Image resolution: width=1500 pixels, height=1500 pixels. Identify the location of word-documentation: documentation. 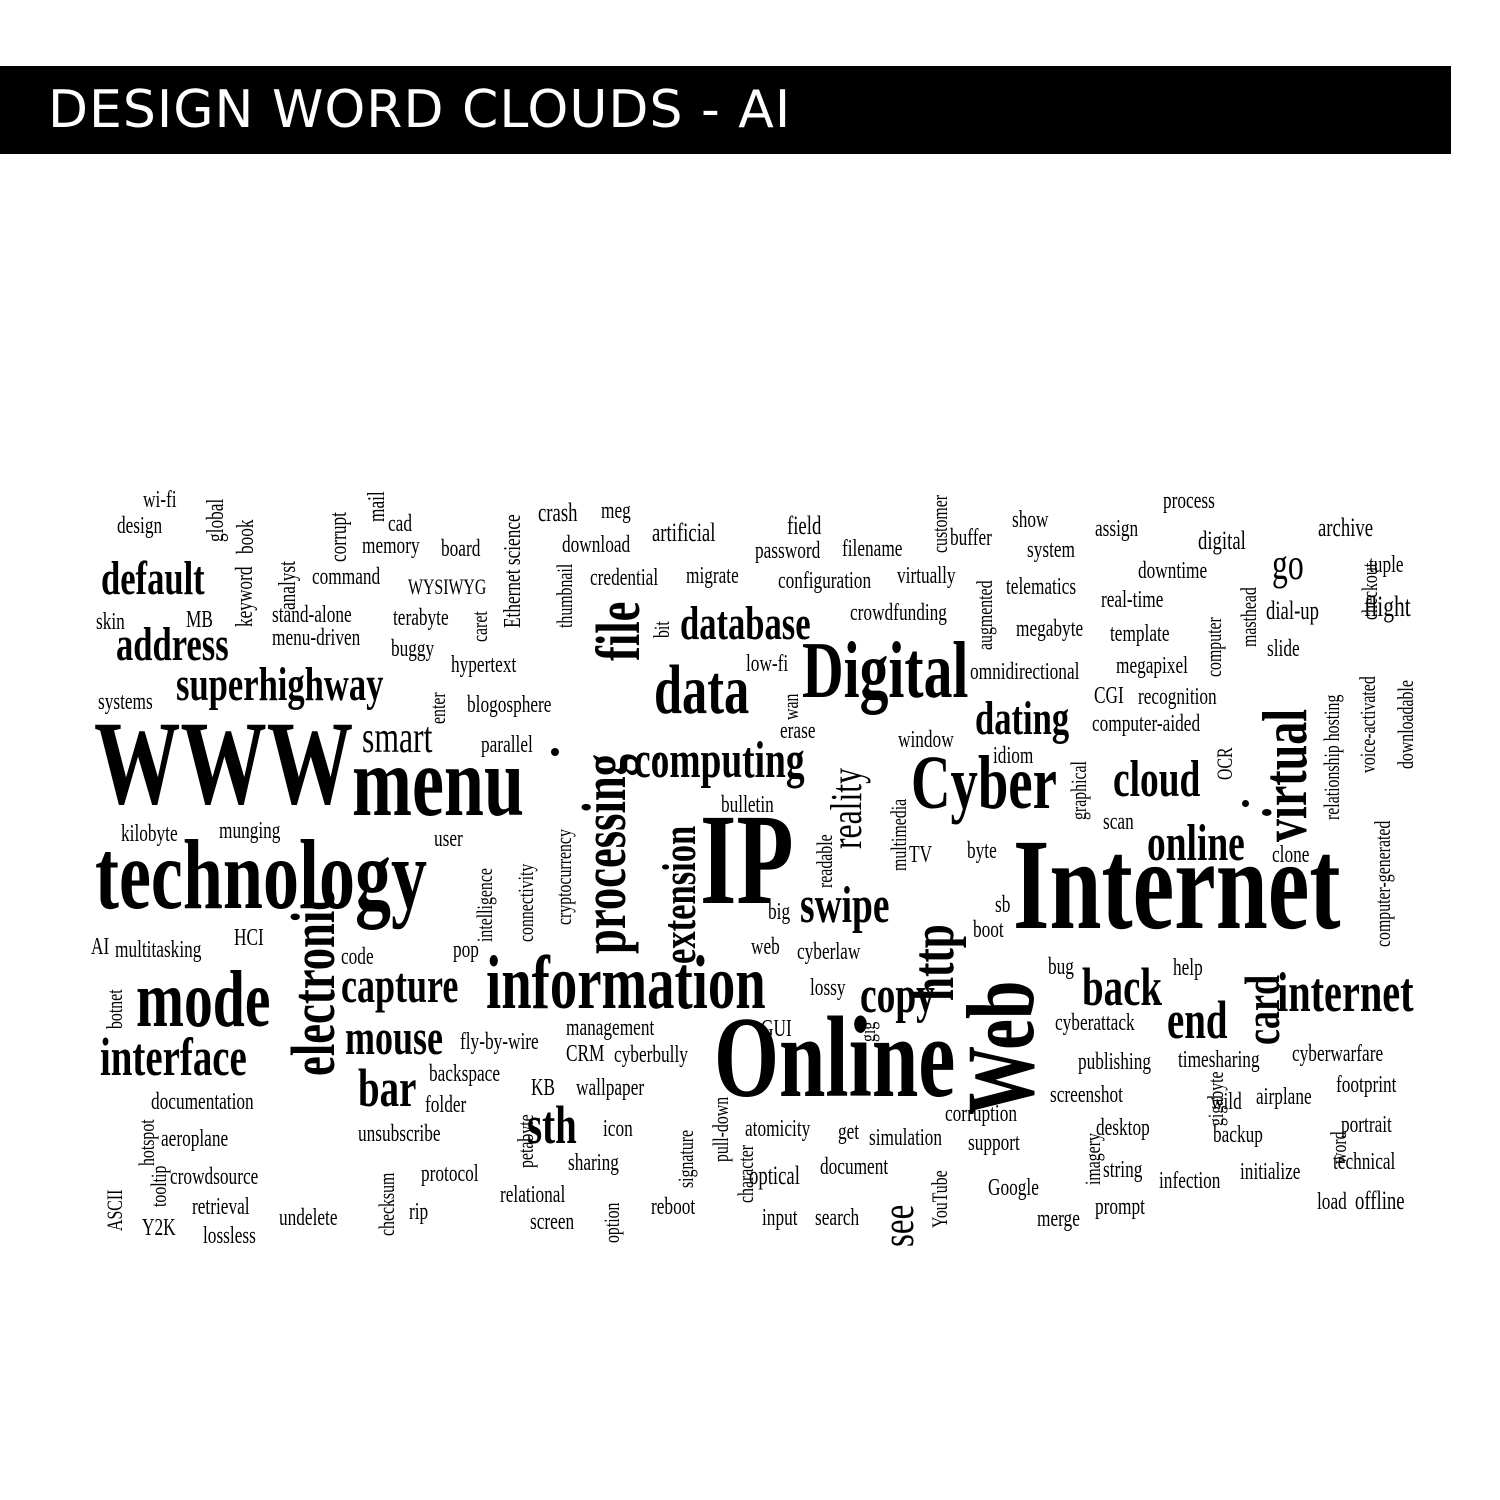
(202, 1102).